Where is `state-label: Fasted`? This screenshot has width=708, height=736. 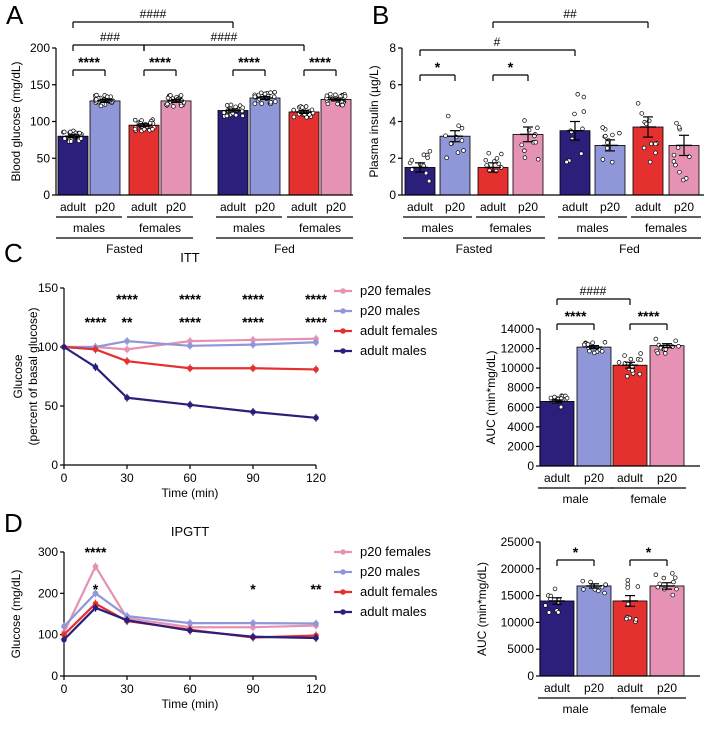 state-label: Fasted is located at coordinates (124, 249).